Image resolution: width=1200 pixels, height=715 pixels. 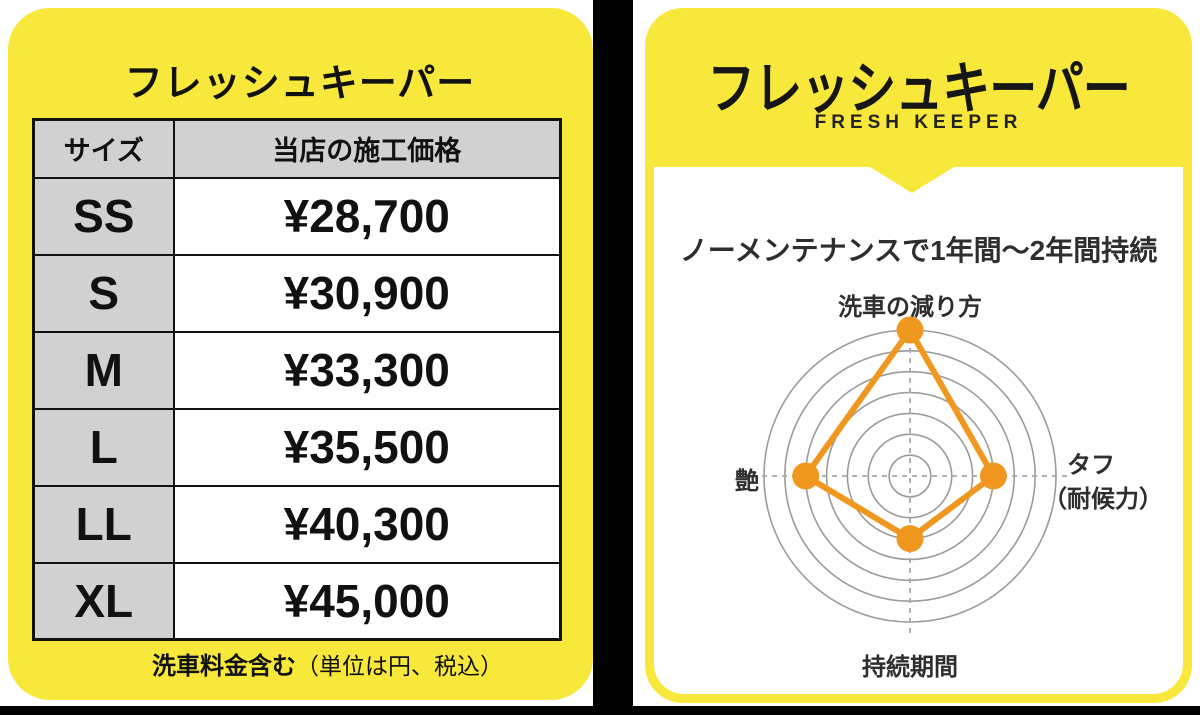 I want to click on bottom-letterbox, so click(x=600, y=710).